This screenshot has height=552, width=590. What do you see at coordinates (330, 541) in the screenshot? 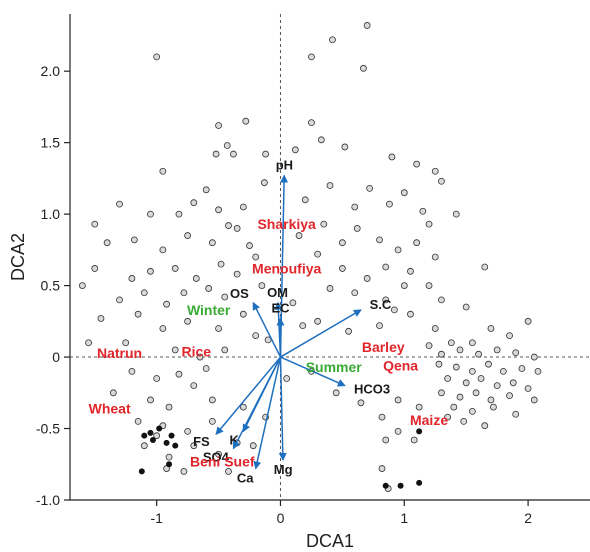
I see `x-axis-title: DCA1` at bounding box center [330, 541].